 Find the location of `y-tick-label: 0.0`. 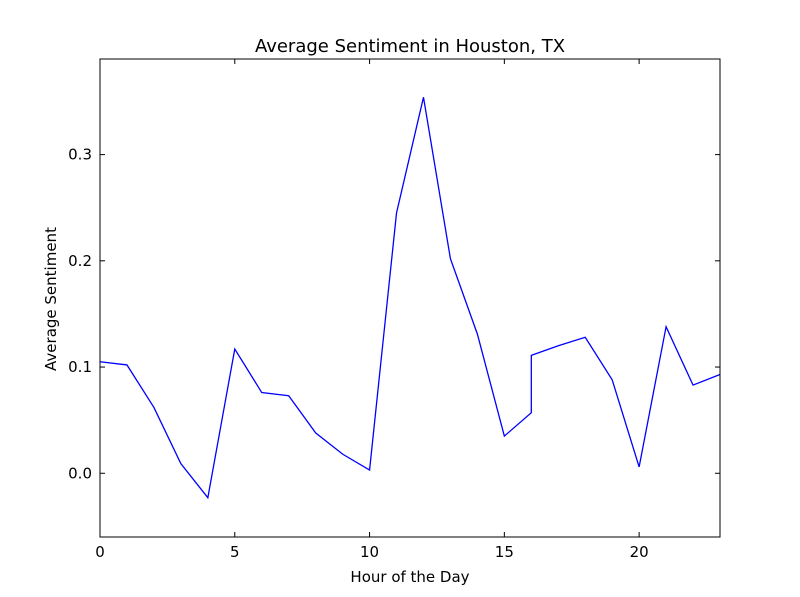

y-tick-label: 0.0 is located at coordinates (80, 473).